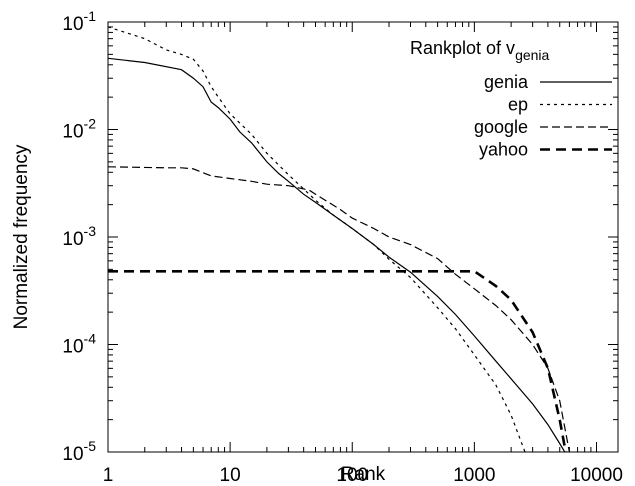  What do you see at coordinates (90, 446) in the screenshot?
I see `y-tick-exponent: -5` at bounding box center [90, 446].